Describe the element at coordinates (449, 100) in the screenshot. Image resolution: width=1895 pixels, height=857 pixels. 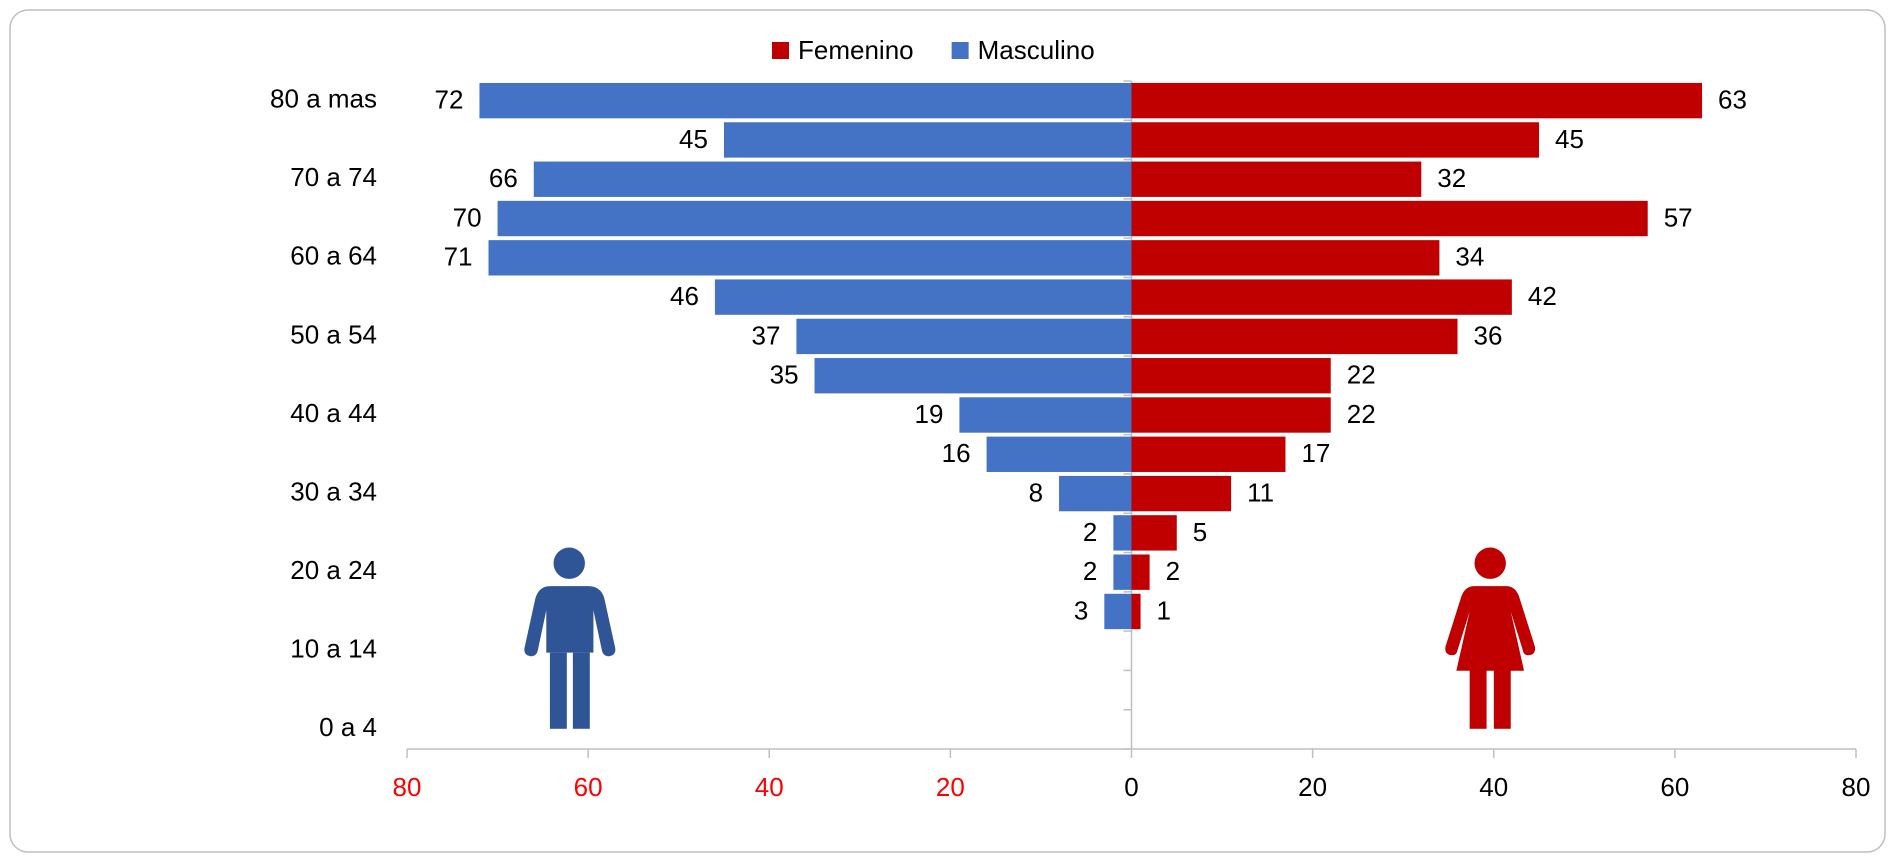
I see `value-label: 72` at that location.